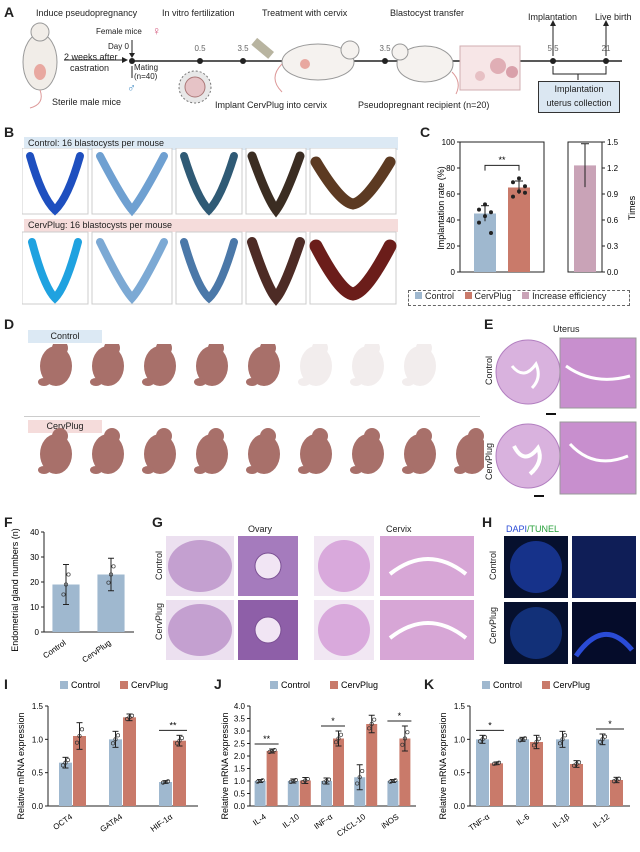 The width and height of the screenshot is (640, 852). I want to click on j-ylabel: Relative mRNA expression, so click(225, 765).